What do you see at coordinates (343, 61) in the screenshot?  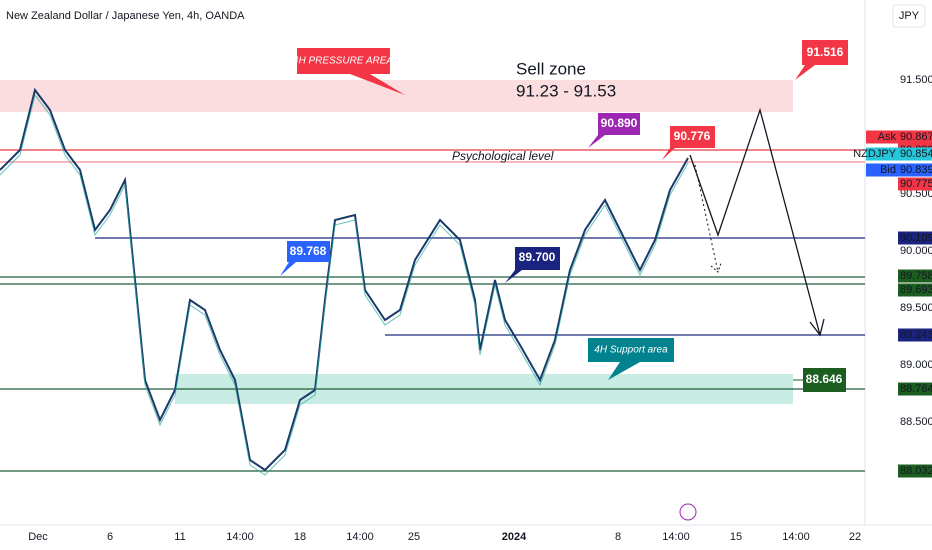 I see `callout-text: 4H PRESSURE AREA` at bounding box center [343, 61].